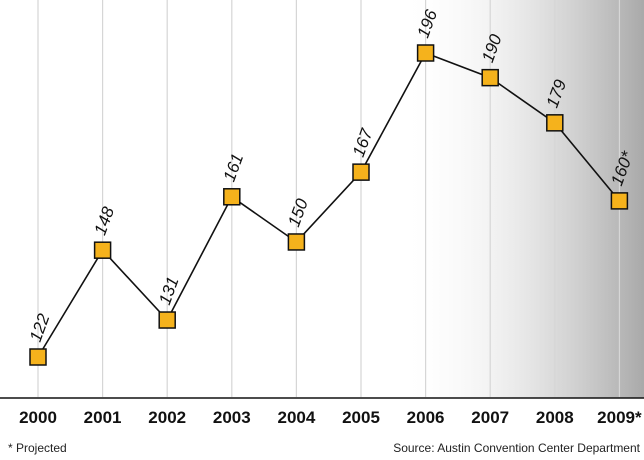 This screenshot has height=460, width=644. What do you see at coordinates (363, 143) in the screenshot?
I see `data-label: 167` at bounding box center [363, 143].